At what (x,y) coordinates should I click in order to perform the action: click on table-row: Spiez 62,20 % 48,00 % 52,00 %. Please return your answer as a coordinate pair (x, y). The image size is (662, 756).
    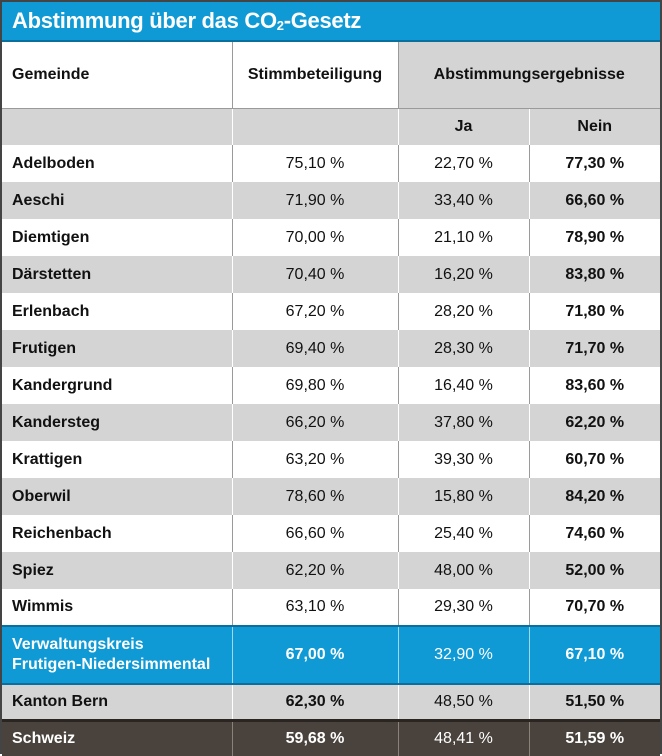
    Looking at the image, I should click on (331, 570).